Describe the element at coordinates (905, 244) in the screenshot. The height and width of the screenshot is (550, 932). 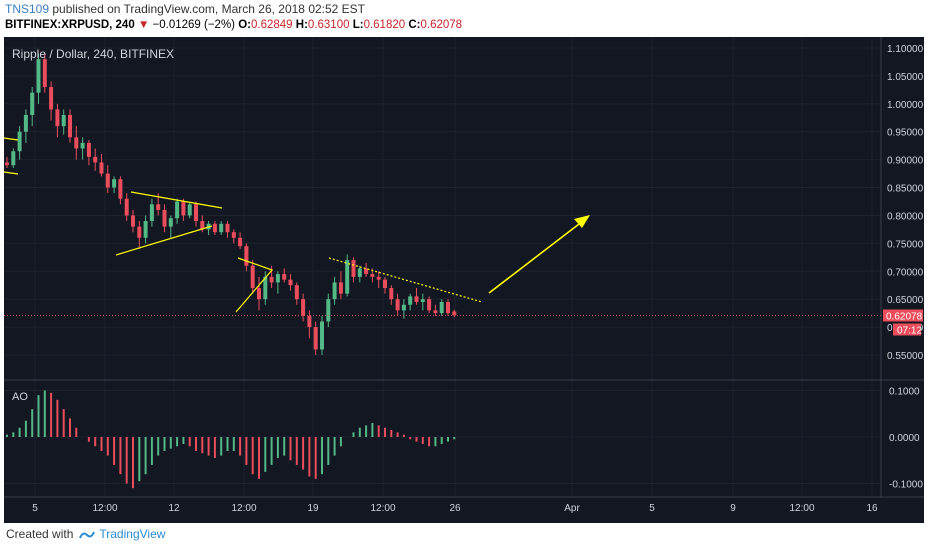
I see `price-tick-label: 0.75000` at that location.